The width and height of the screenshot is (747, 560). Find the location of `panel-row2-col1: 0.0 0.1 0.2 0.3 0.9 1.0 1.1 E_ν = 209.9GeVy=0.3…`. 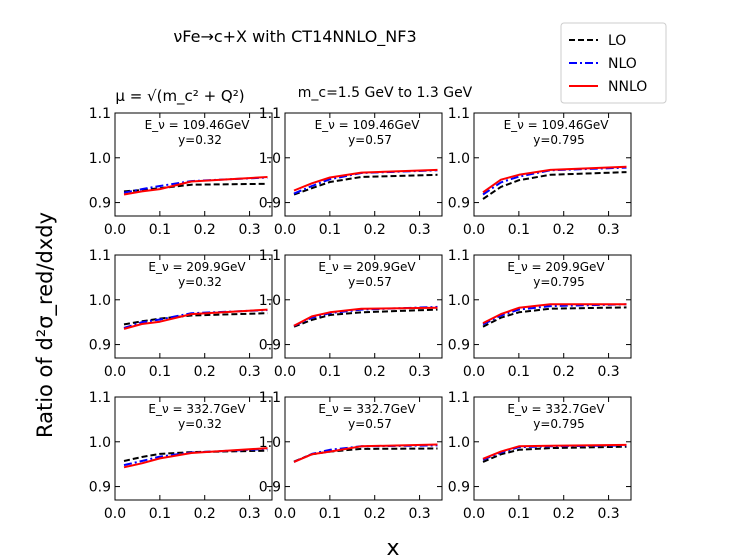

panel-row2-col1: 0.0 0.1 0.2 0.3 0.9 1.0 1.1 E_ν = 209.9GeVy=0.3… is located at coordinates (181, 314).